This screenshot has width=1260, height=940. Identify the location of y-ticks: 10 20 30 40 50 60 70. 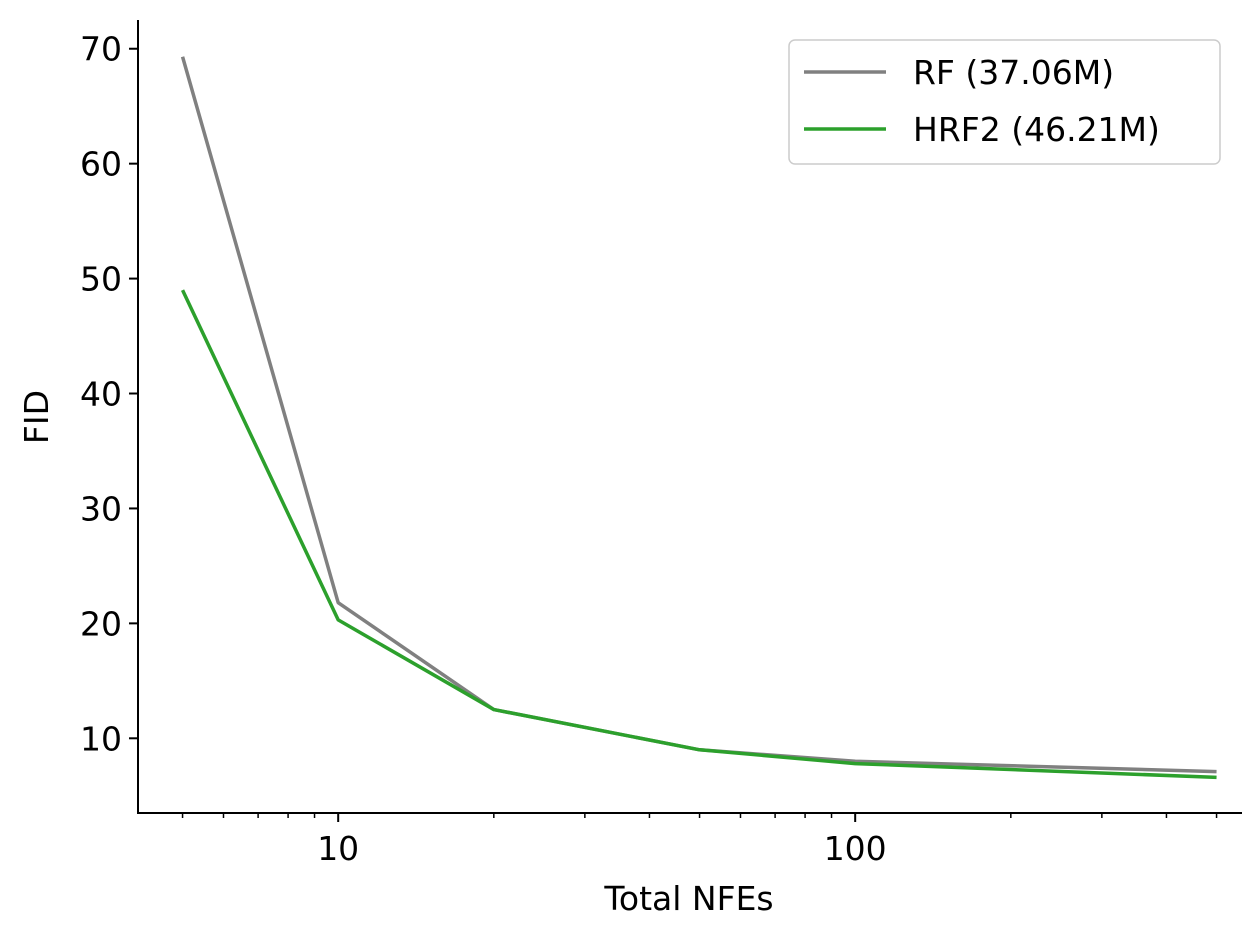
(109, 394).